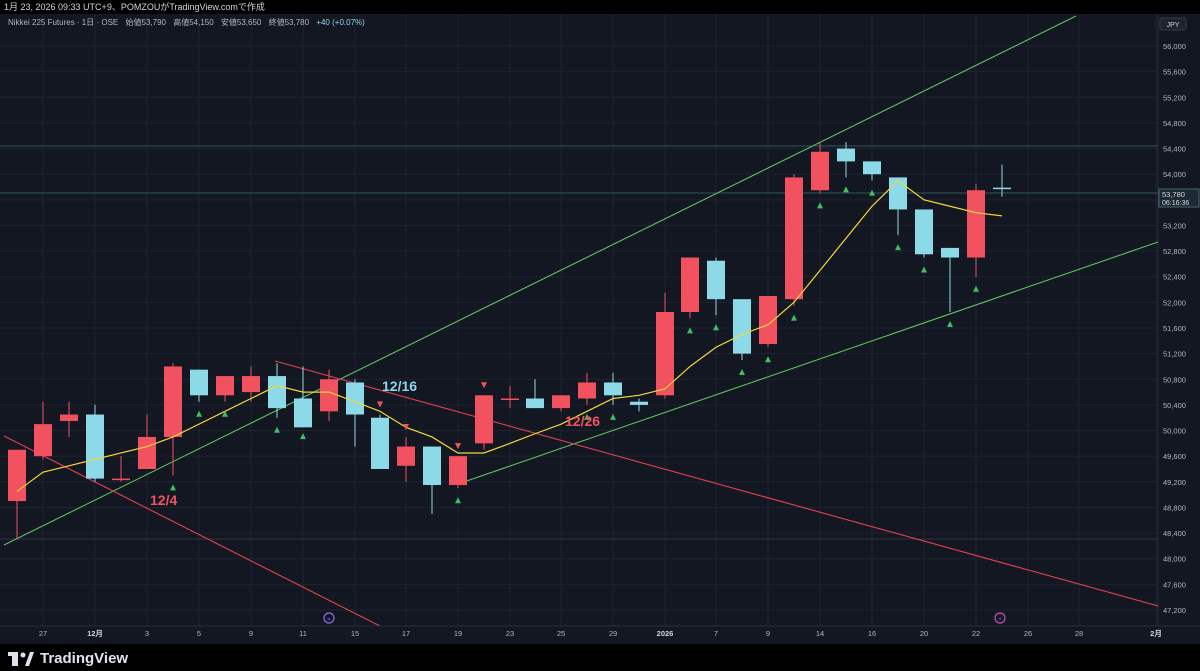  Describe the element at coordinates (1174, 533) in the screenshot. I see `price-tick-label: 48,400` at that location.